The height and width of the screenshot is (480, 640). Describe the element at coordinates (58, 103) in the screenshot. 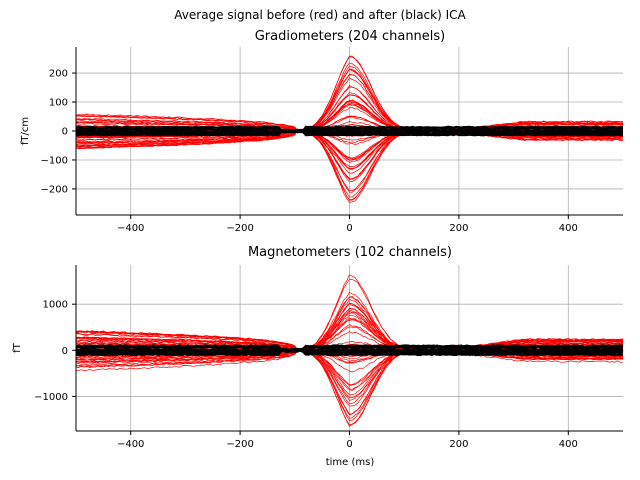

I see `y-tick-label: 100` at that location.